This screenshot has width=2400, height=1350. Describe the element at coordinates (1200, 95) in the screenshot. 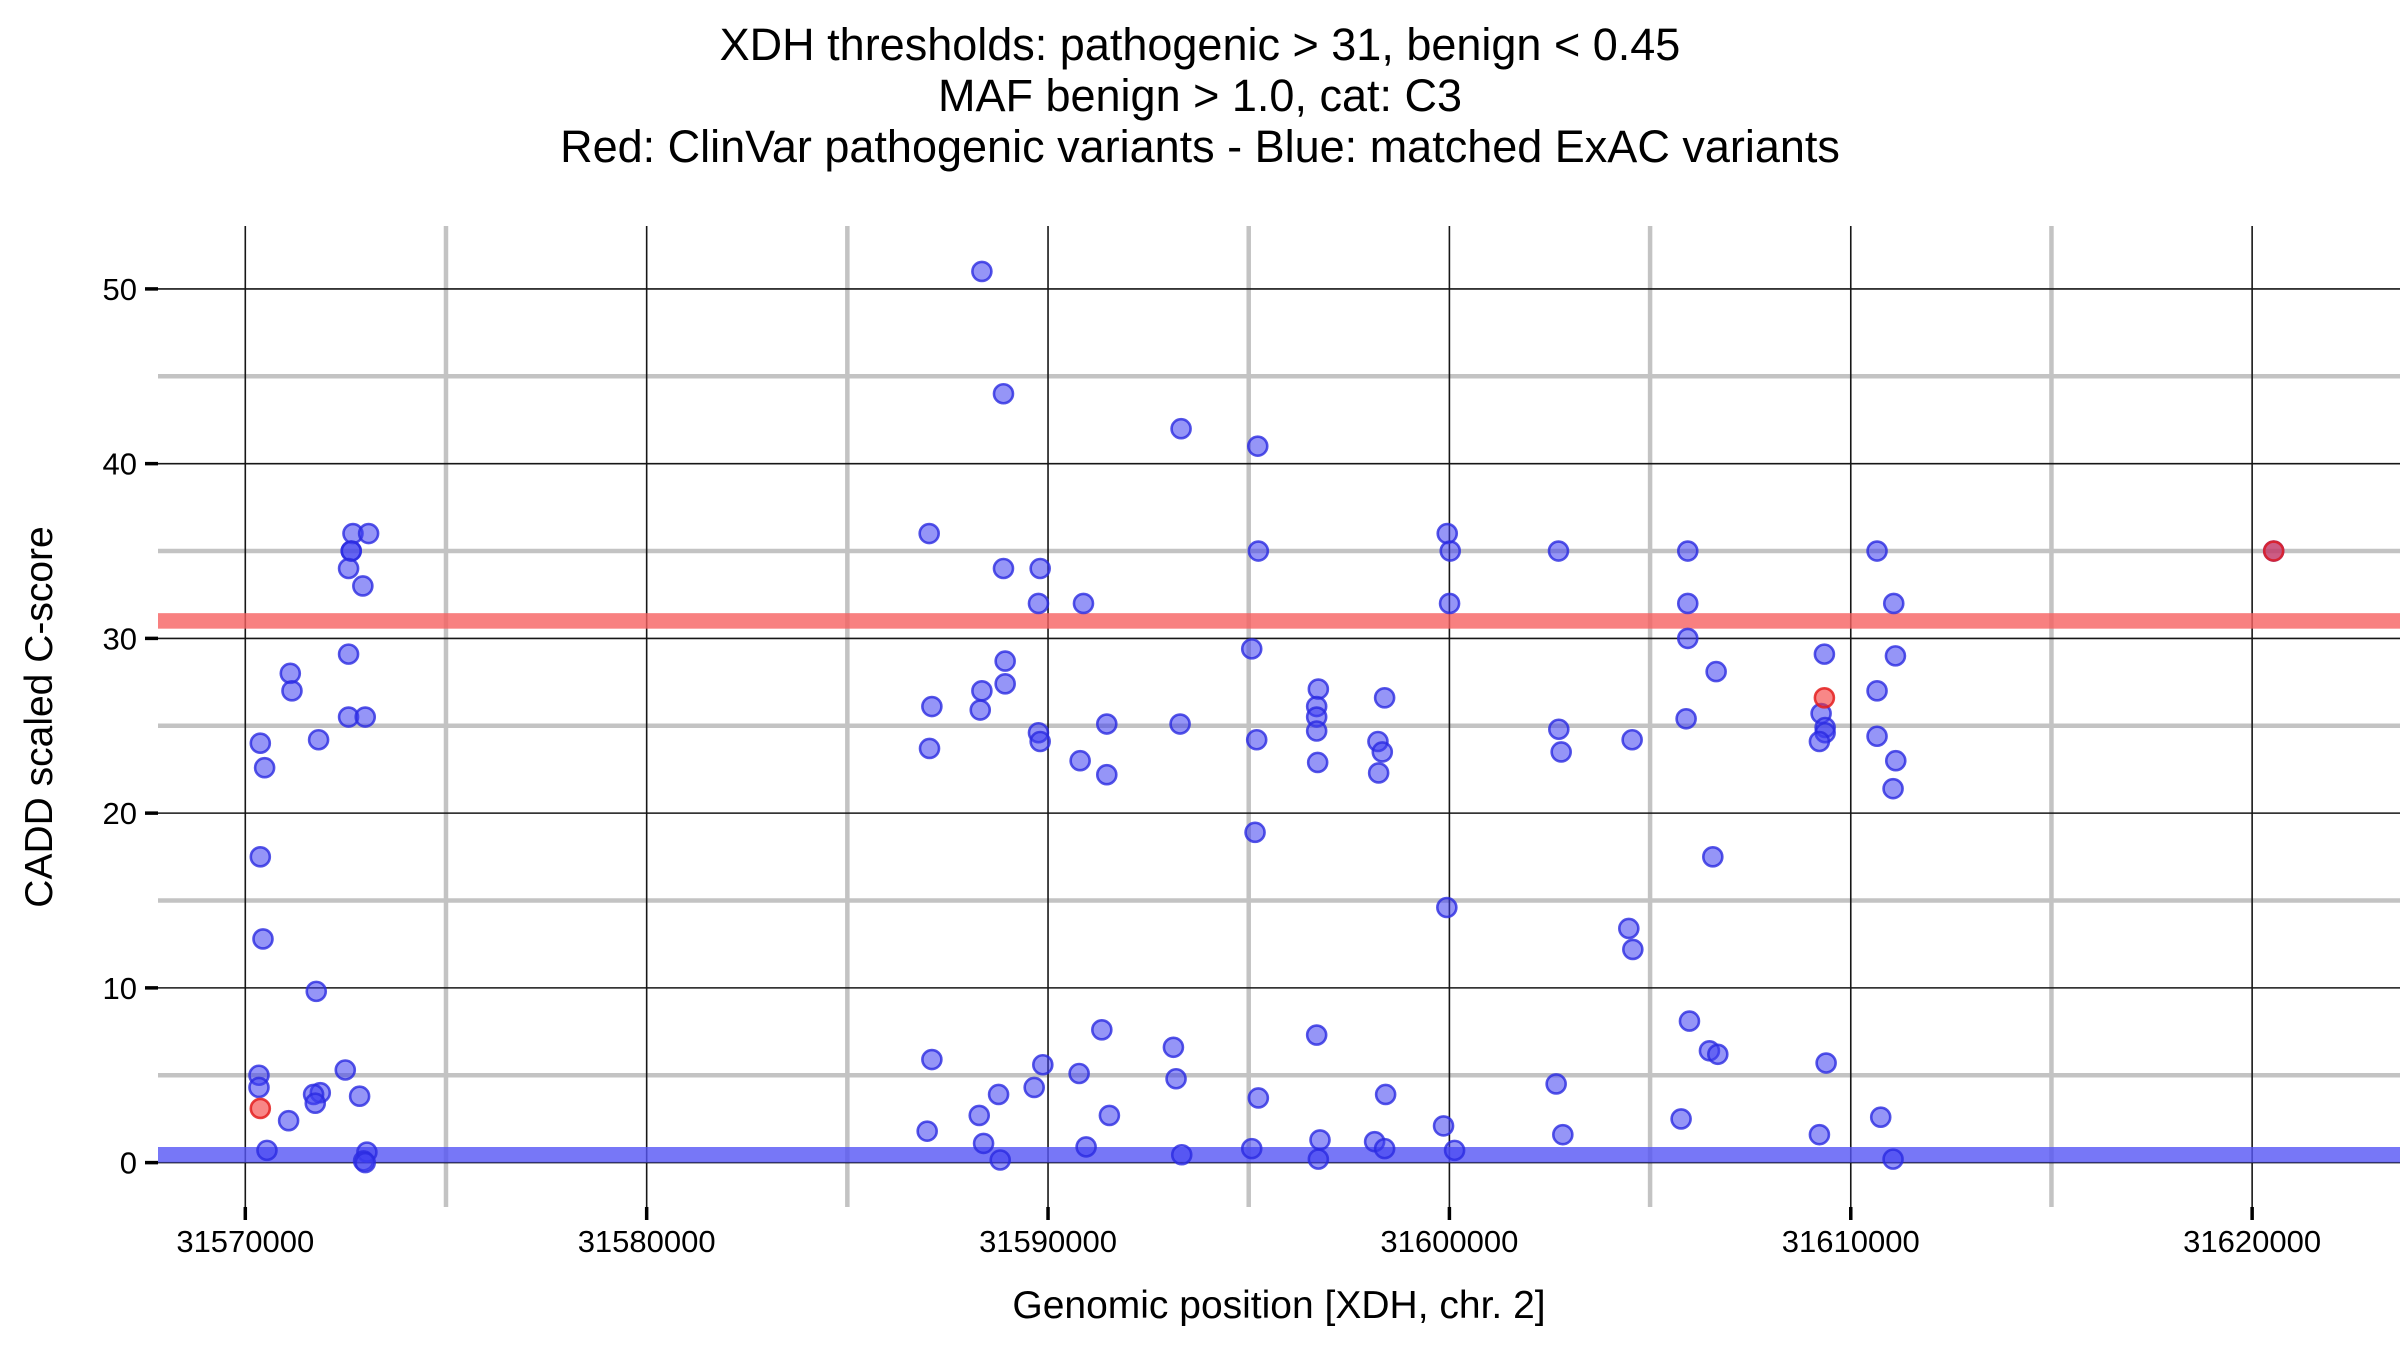

I see `title-line-2: MAF benign > 1.0, cat: C3` at that location.